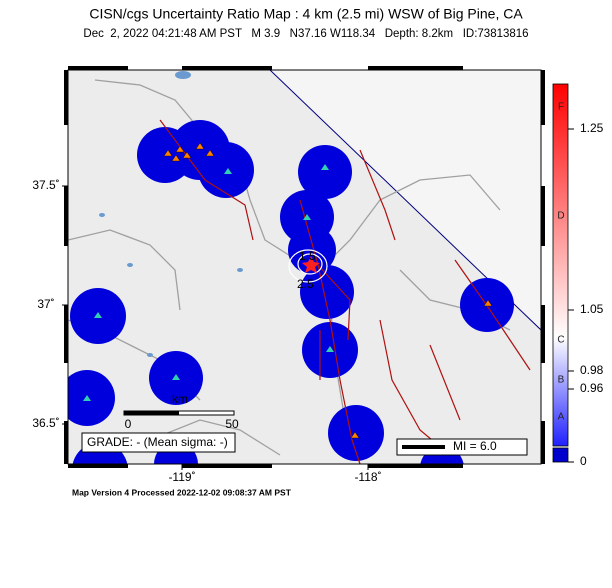 This screenshot has height=588, width=612. I want to click on grade-box, so click(158, 442).